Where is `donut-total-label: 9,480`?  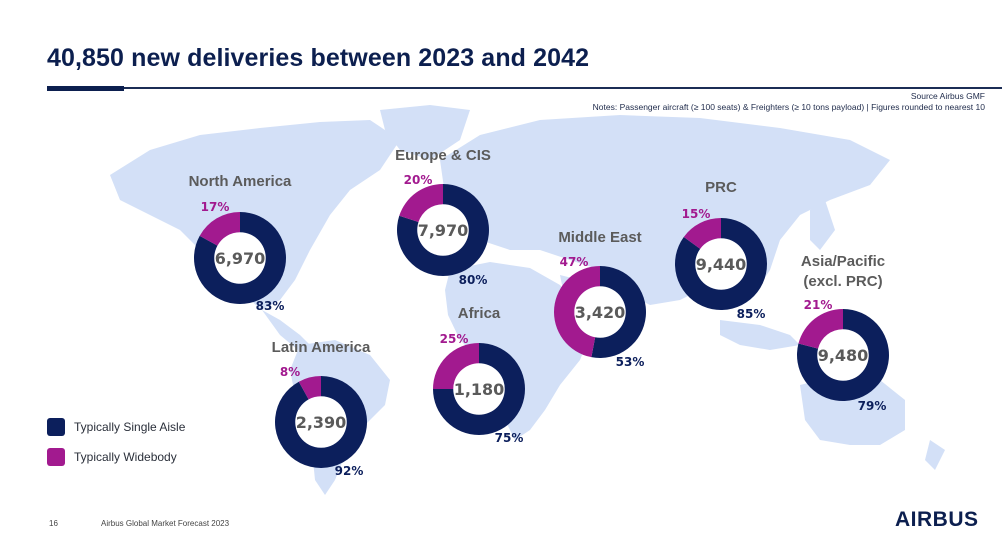
donut-total-label: 9,480 is located at coordinates (843, 355).